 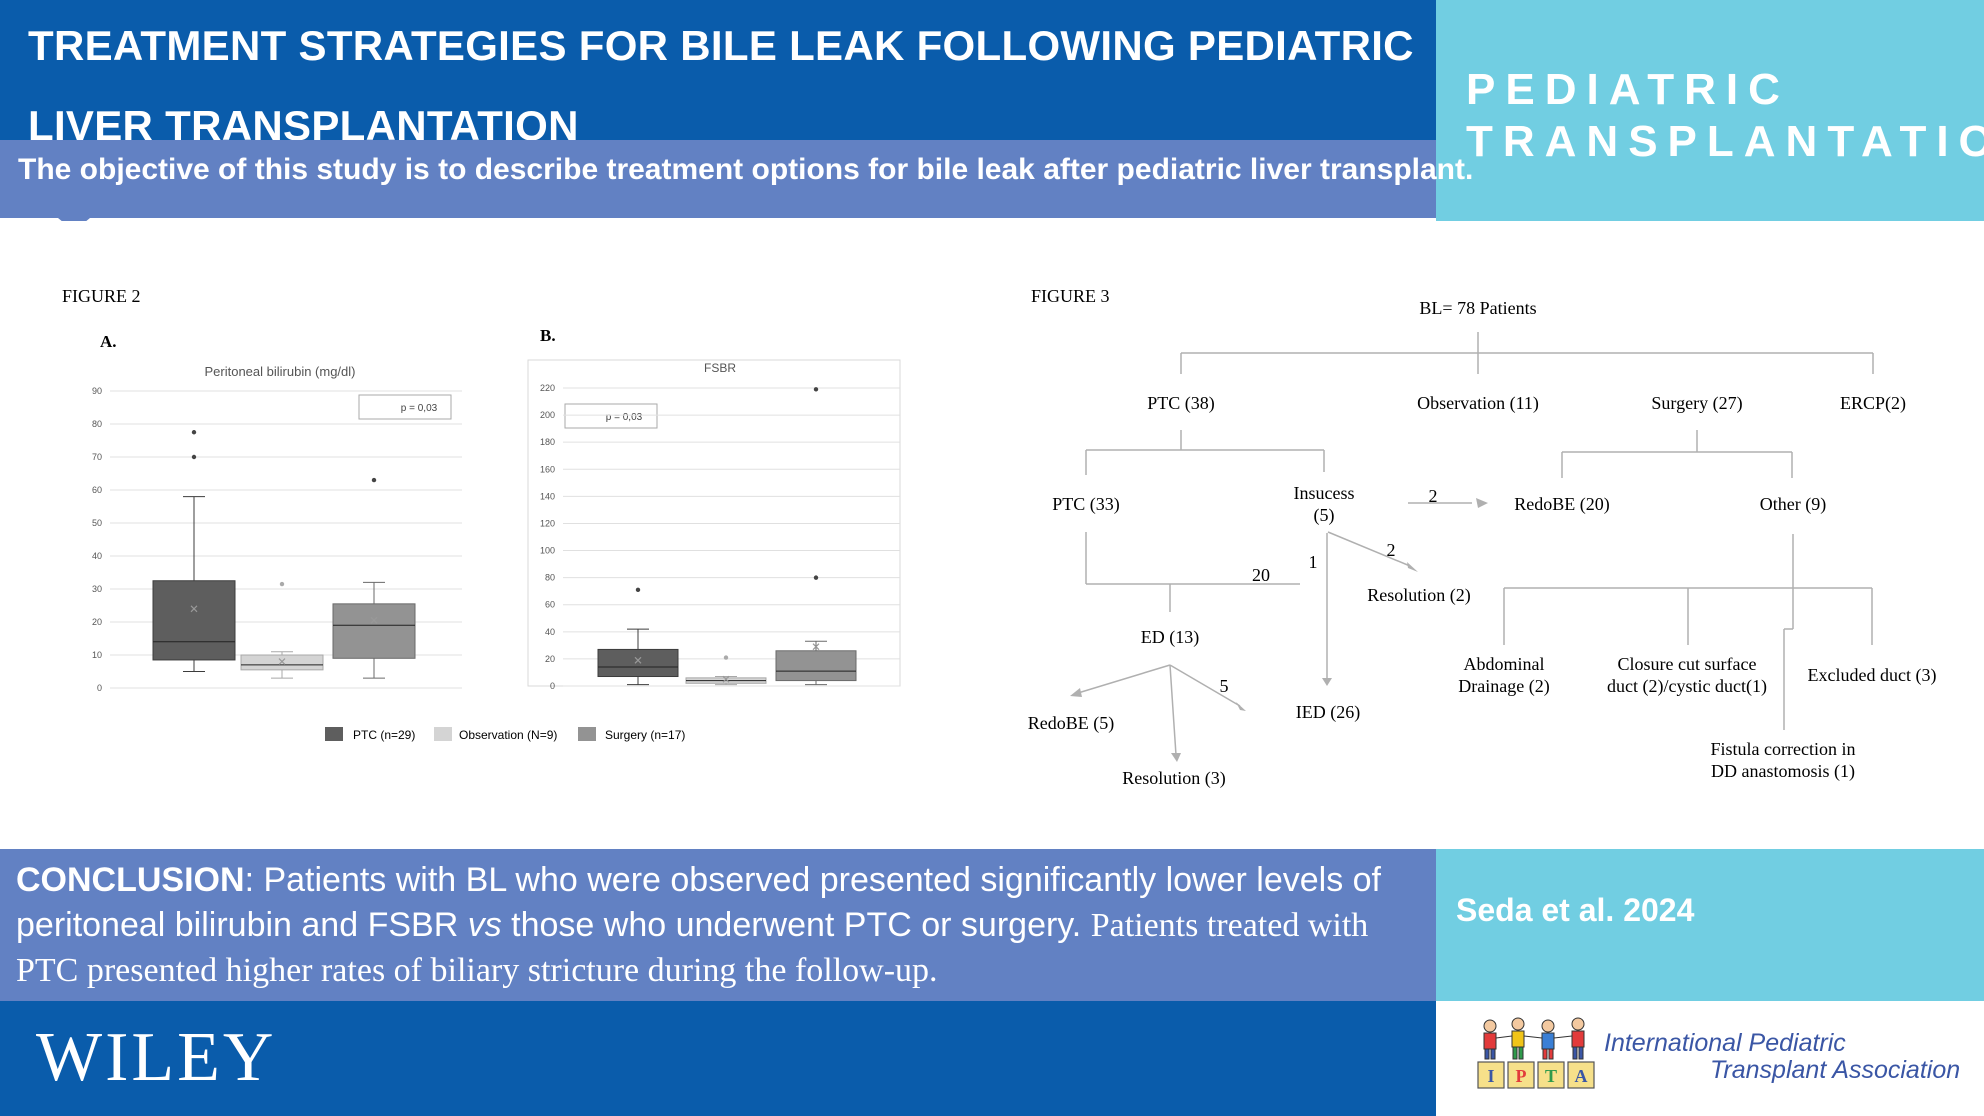 I want to click on panel-a-ytick-label: 90, so click(x=97, y=391).